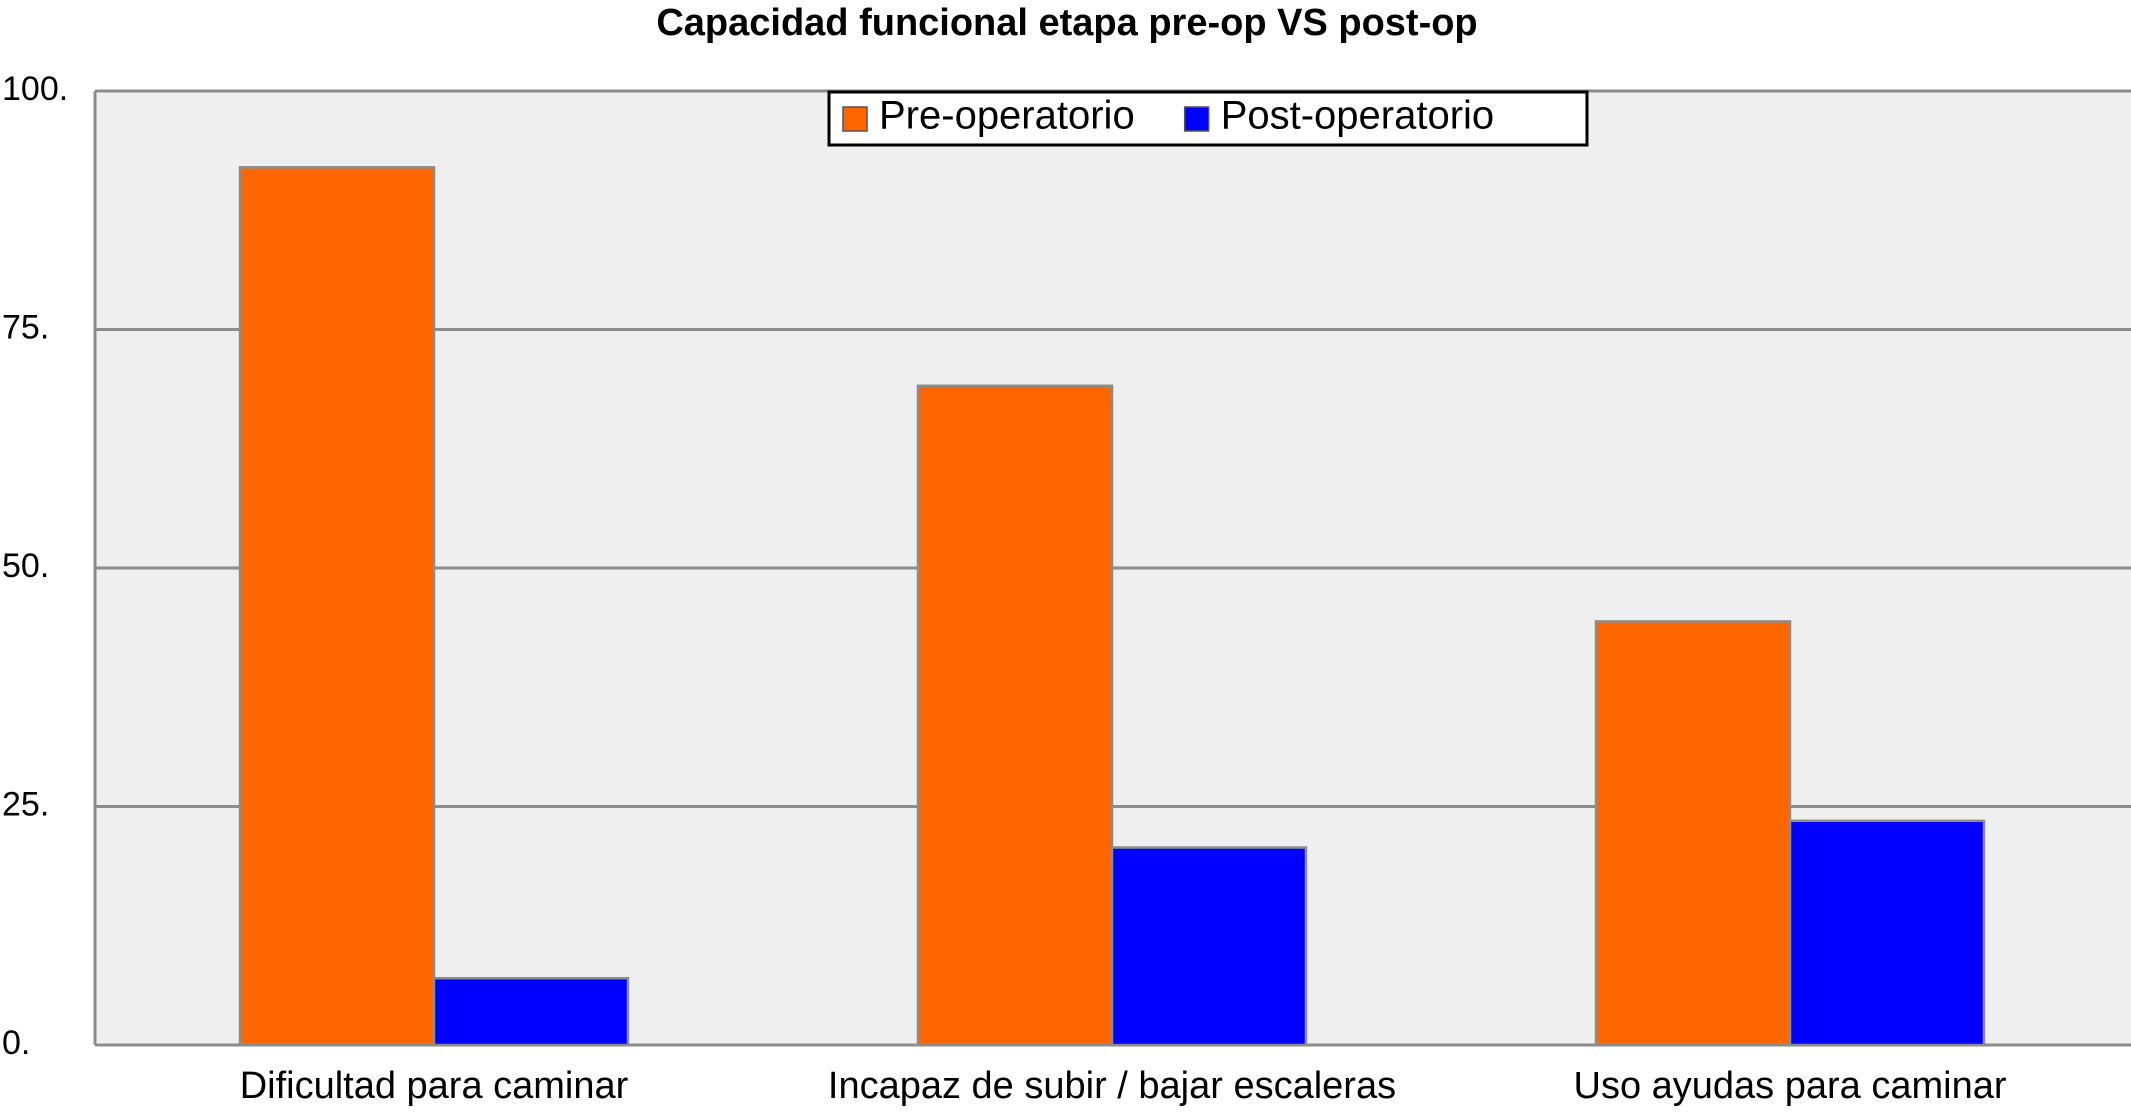  What do you see at coordinates (1357, 116) in the screenshot?
I see `legend-label: Post-operatorio` at bounding box center [1357, 116].